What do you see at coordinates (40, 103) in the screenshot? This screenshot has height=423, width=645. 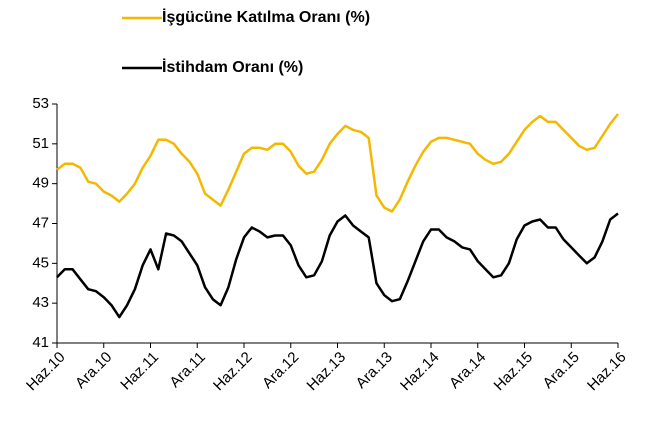 I see `y-tick-label: 53` at bounding box center [40, 103].